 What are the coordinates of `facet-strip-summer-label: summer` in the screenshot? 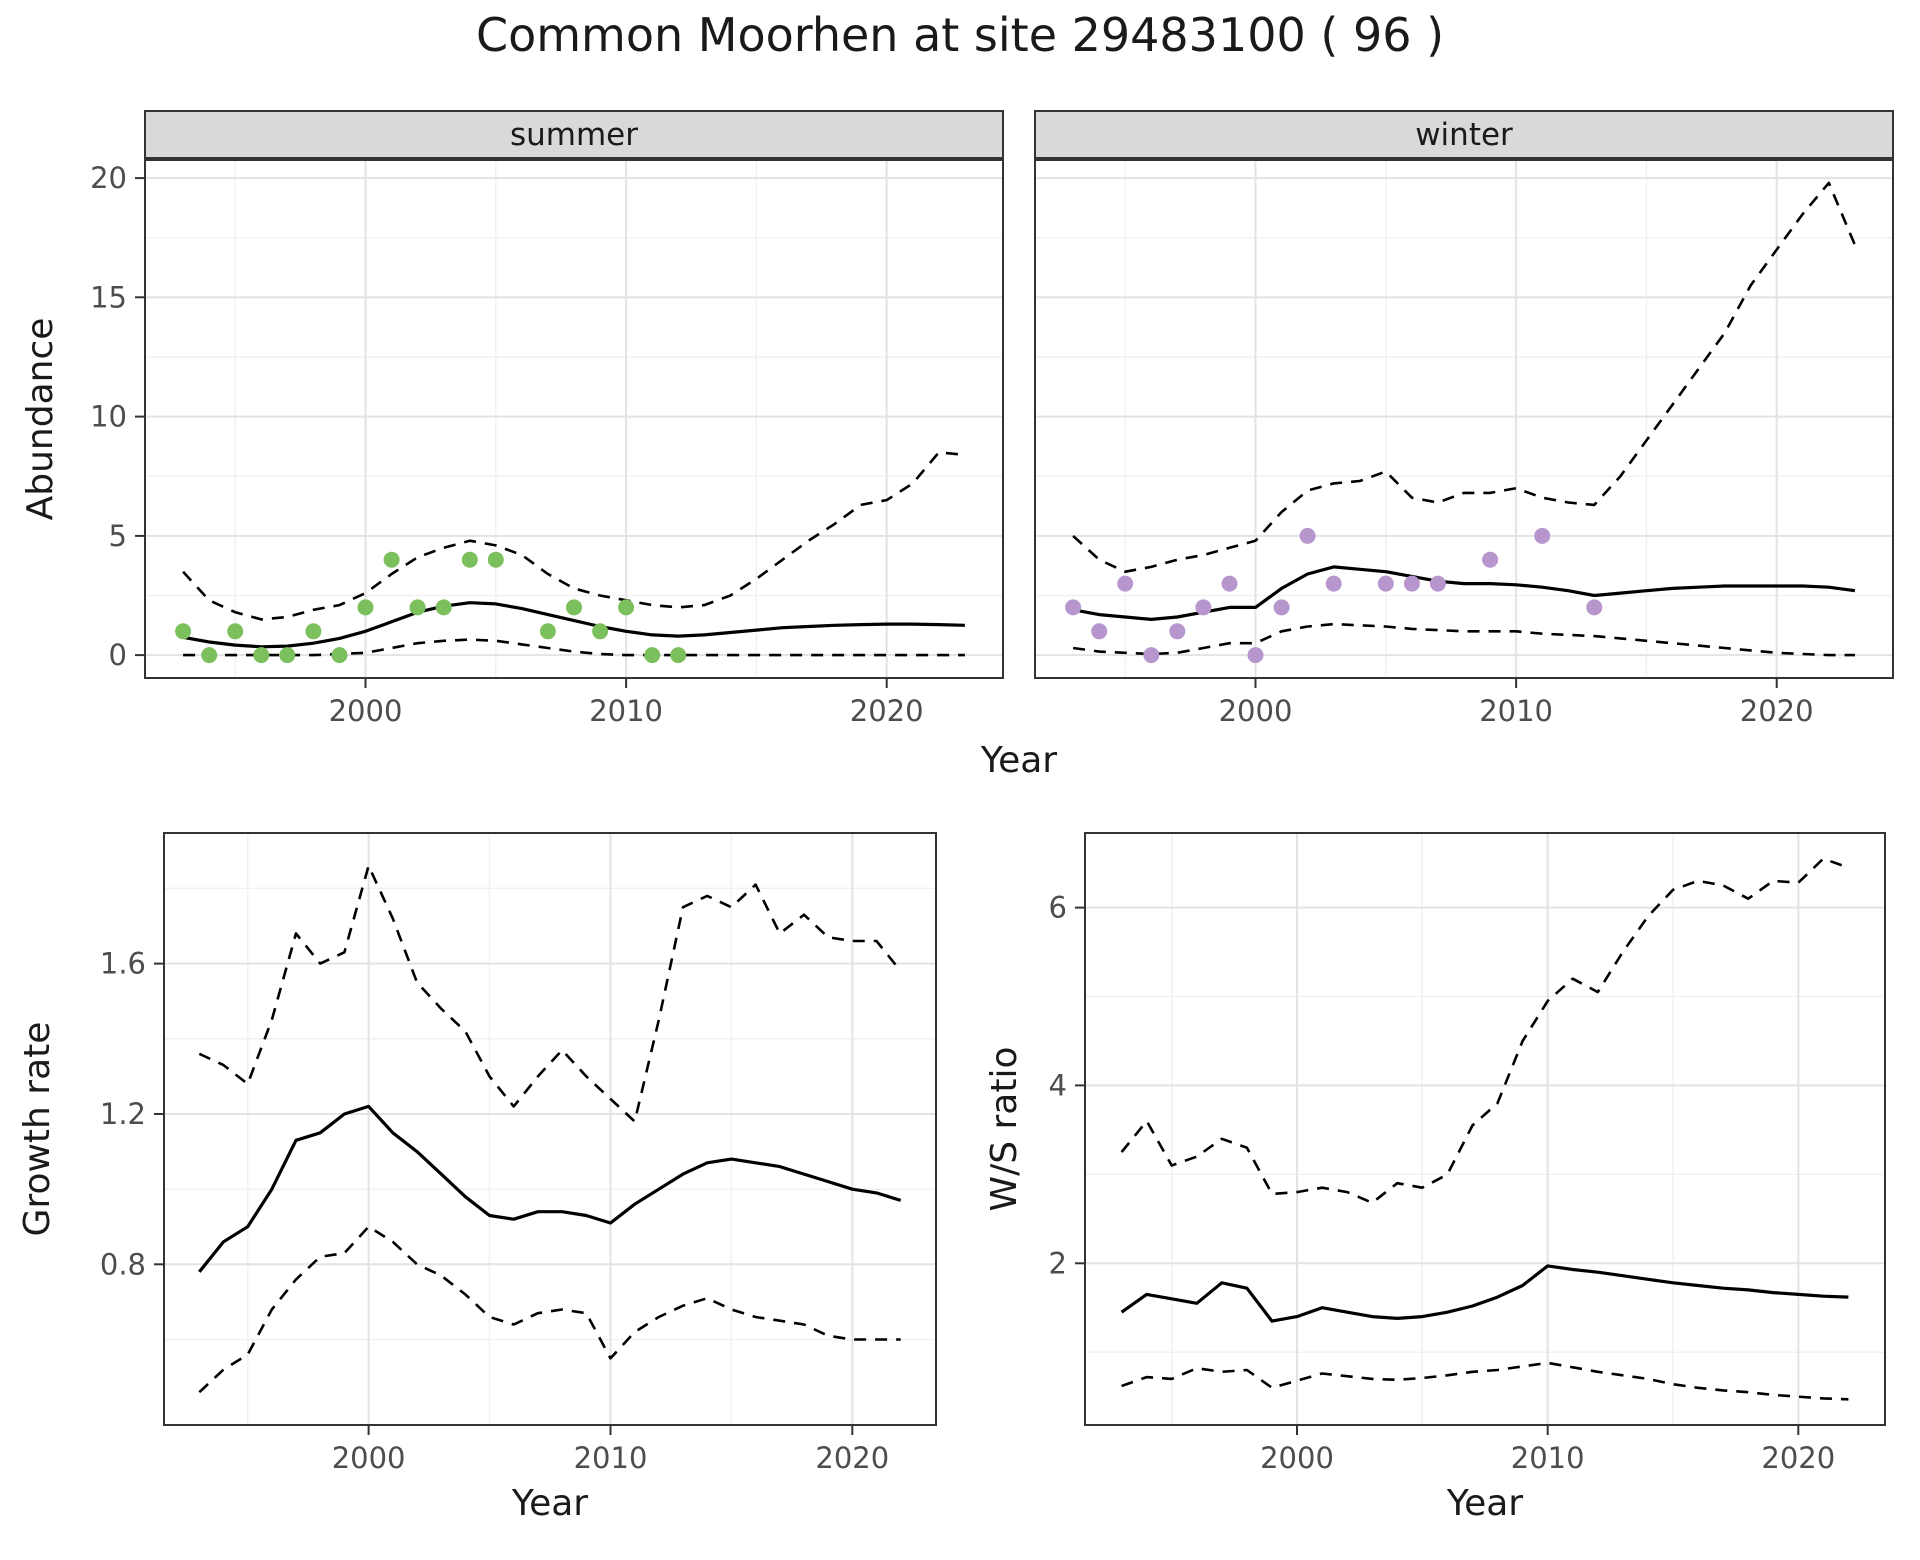 It's located at (573, 134).